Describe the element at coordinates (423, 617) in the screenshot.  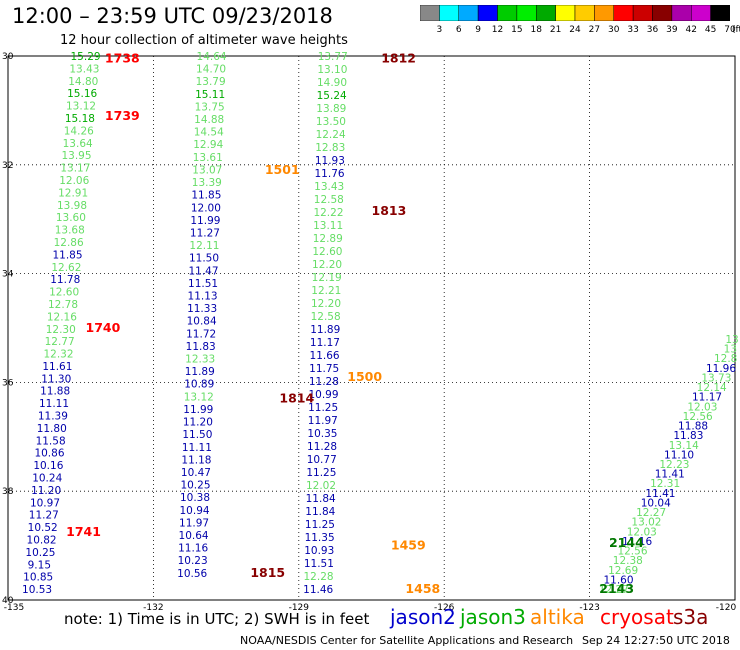
I see `legend-item-jason2: jason2` at that location.